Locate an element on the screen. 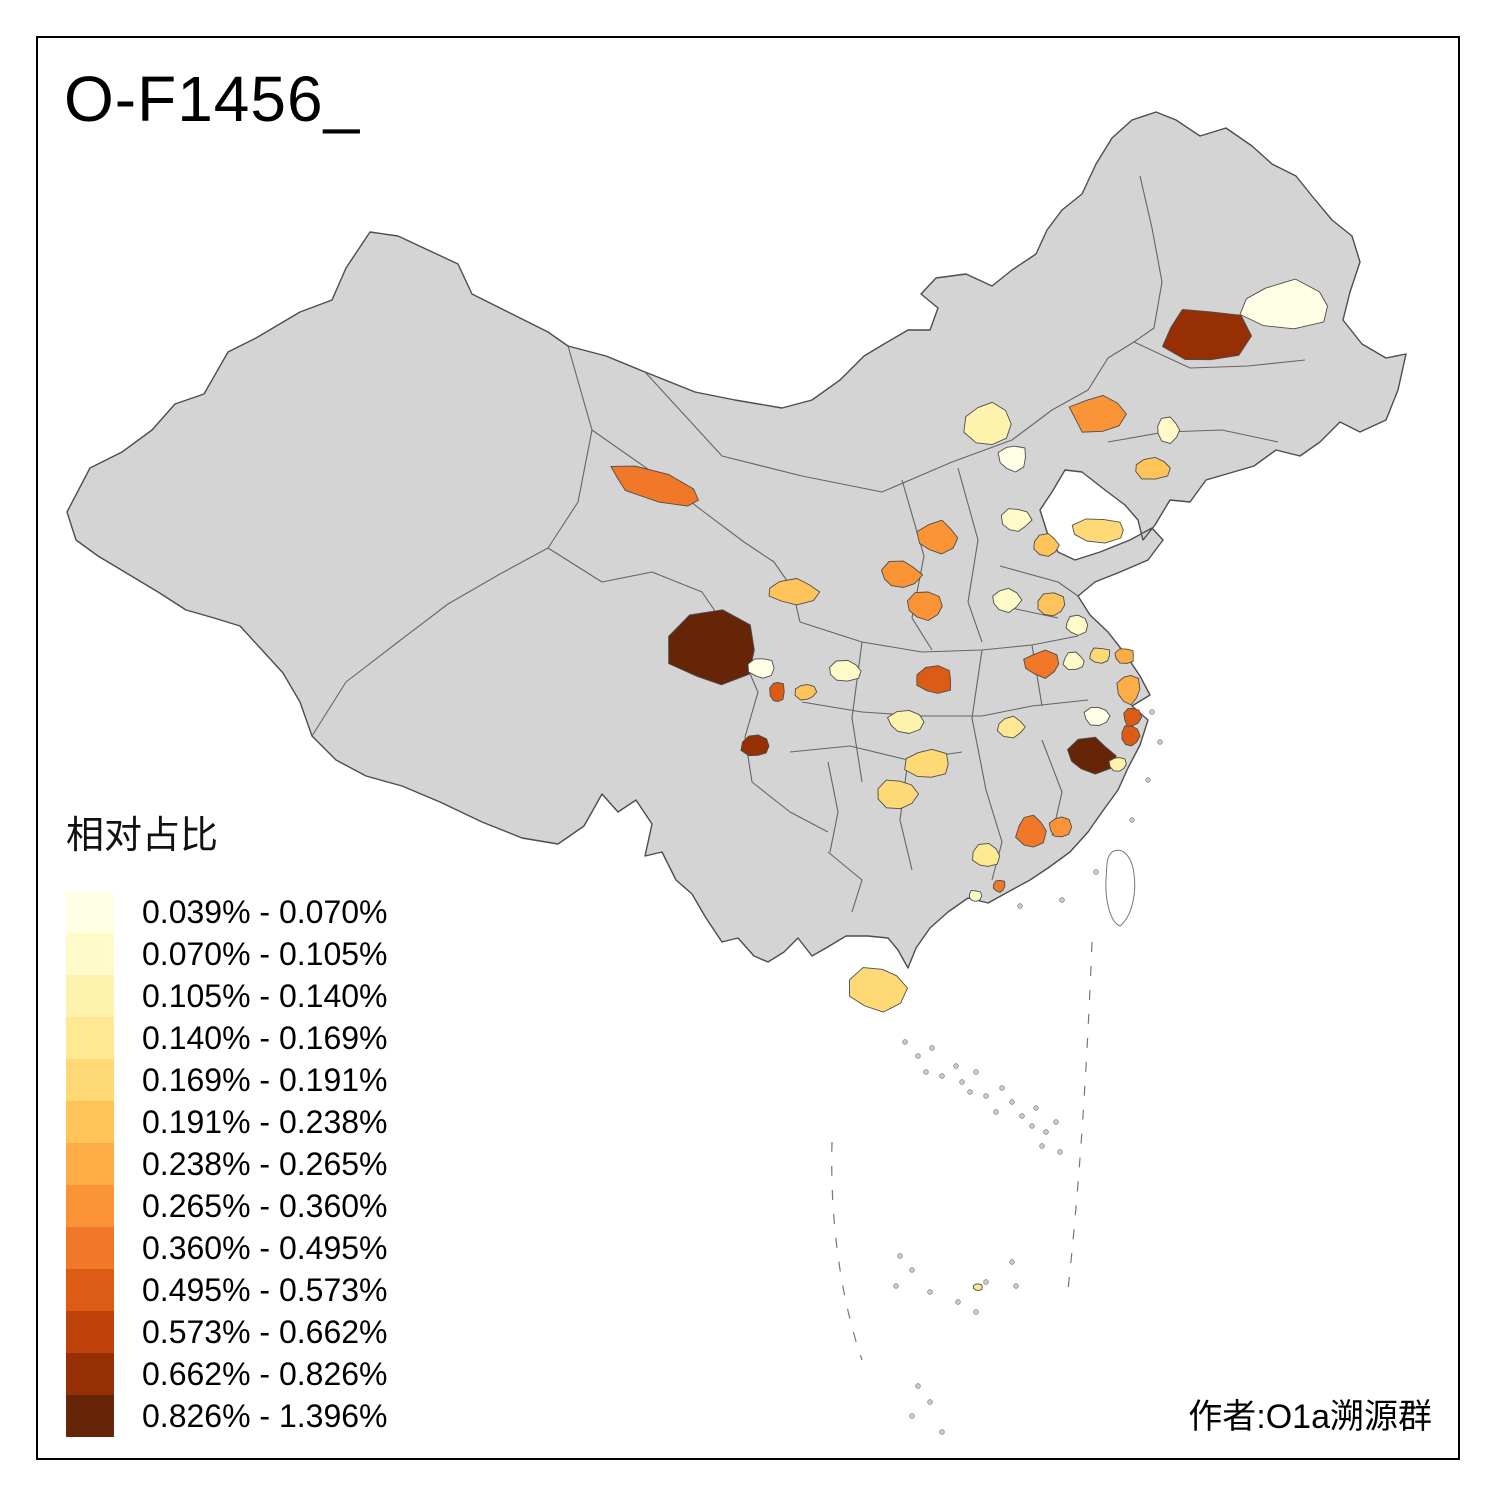 The height and width of the screenshot is (1500, 1500). legend-entry: 0.360% - 0.495% is located at coordinates (227, 1248).